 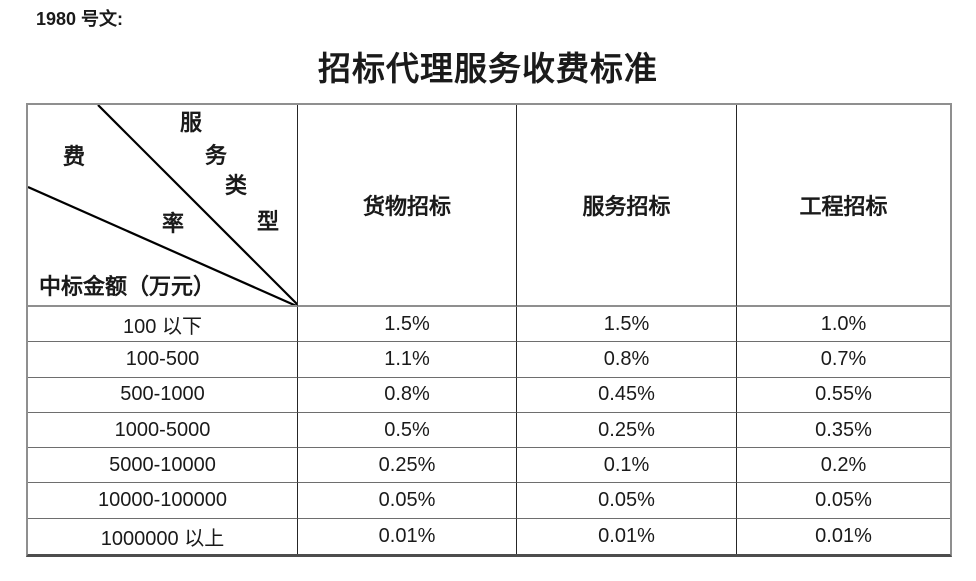 What do you see at coordinates (173, 223) in the screenshot?
I see `corner-label-char: 率` at bounding box center [173, 223].